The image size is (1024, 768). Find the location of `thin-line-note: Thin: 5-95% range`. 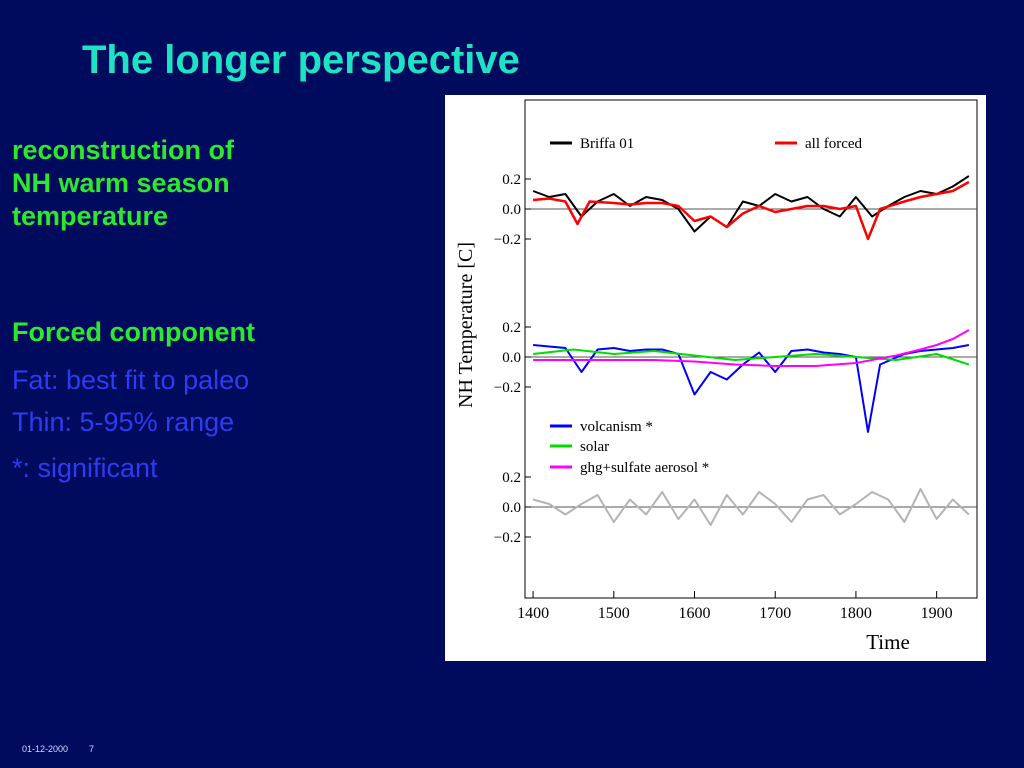

thin-line-note: Thin: 5-95% range is located at coordinates (123, 422).